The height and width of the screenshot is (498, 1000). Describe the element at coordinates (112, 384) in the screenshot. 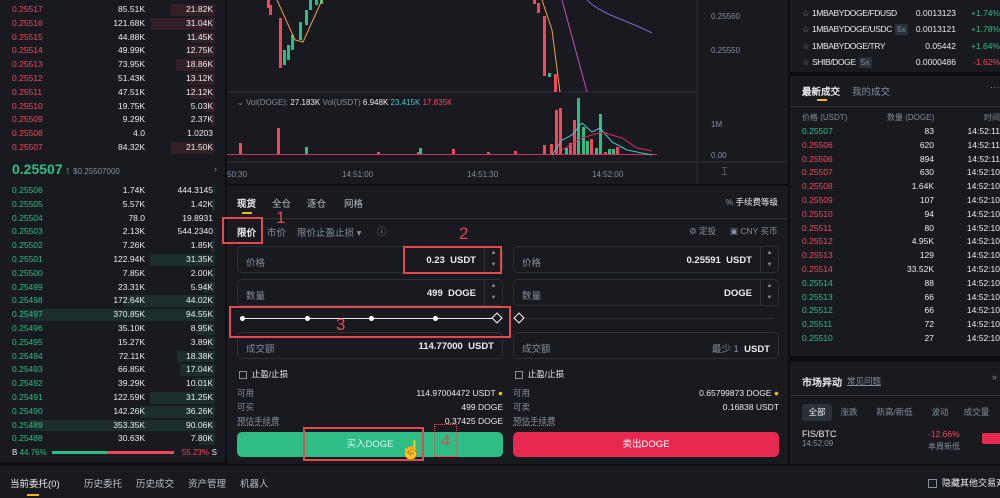

I see `orderbook-row: 0.25492 39.29K 10.01K` at that location.